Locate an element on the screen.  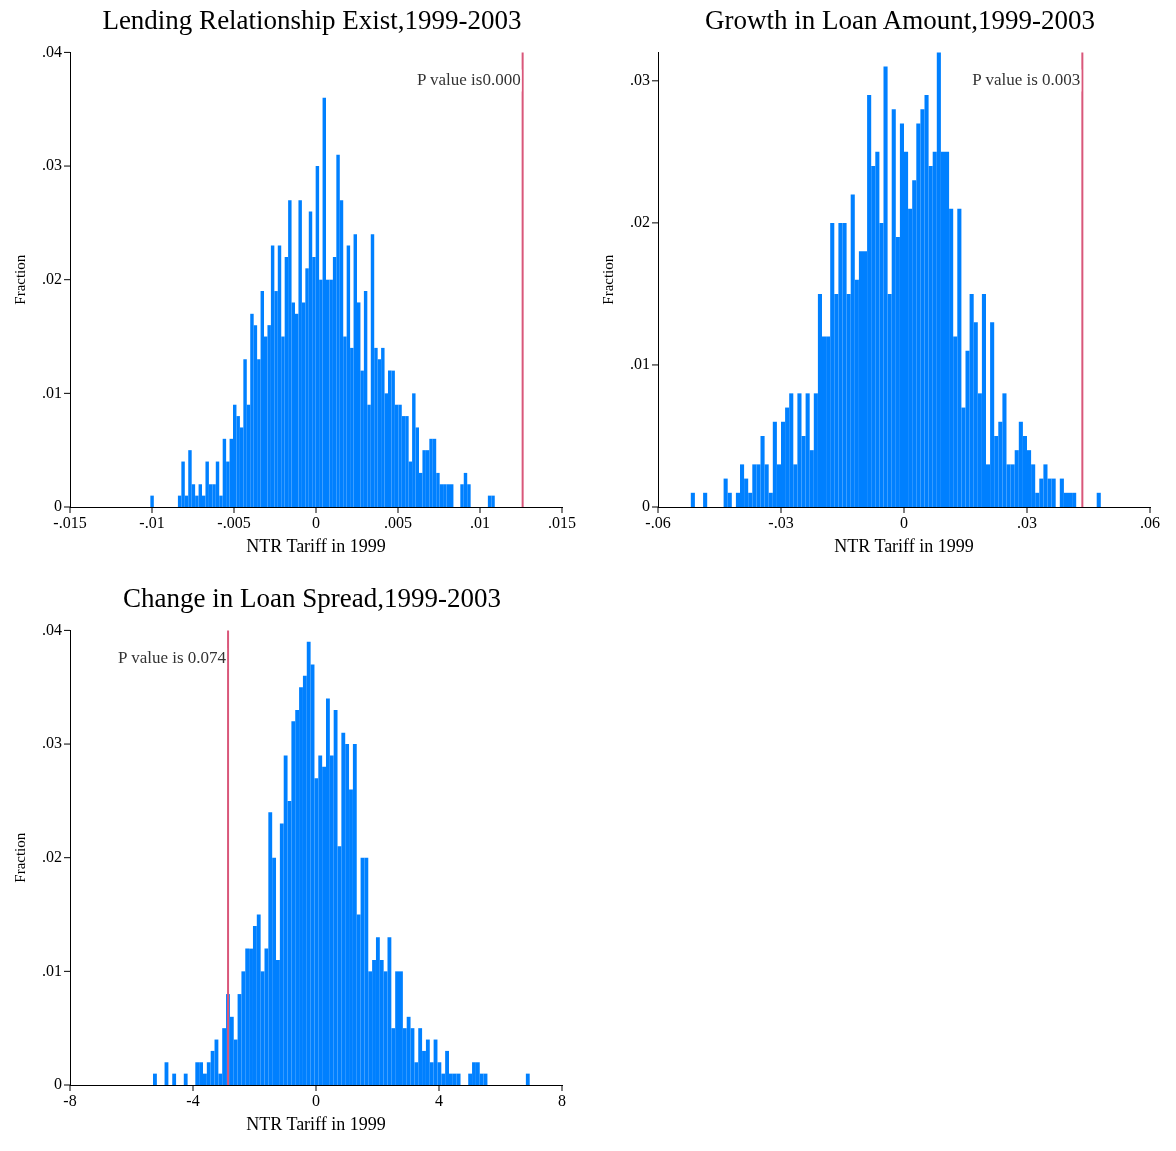
ref-line-label: P value is0.000 is located at coordinates (468, 79).